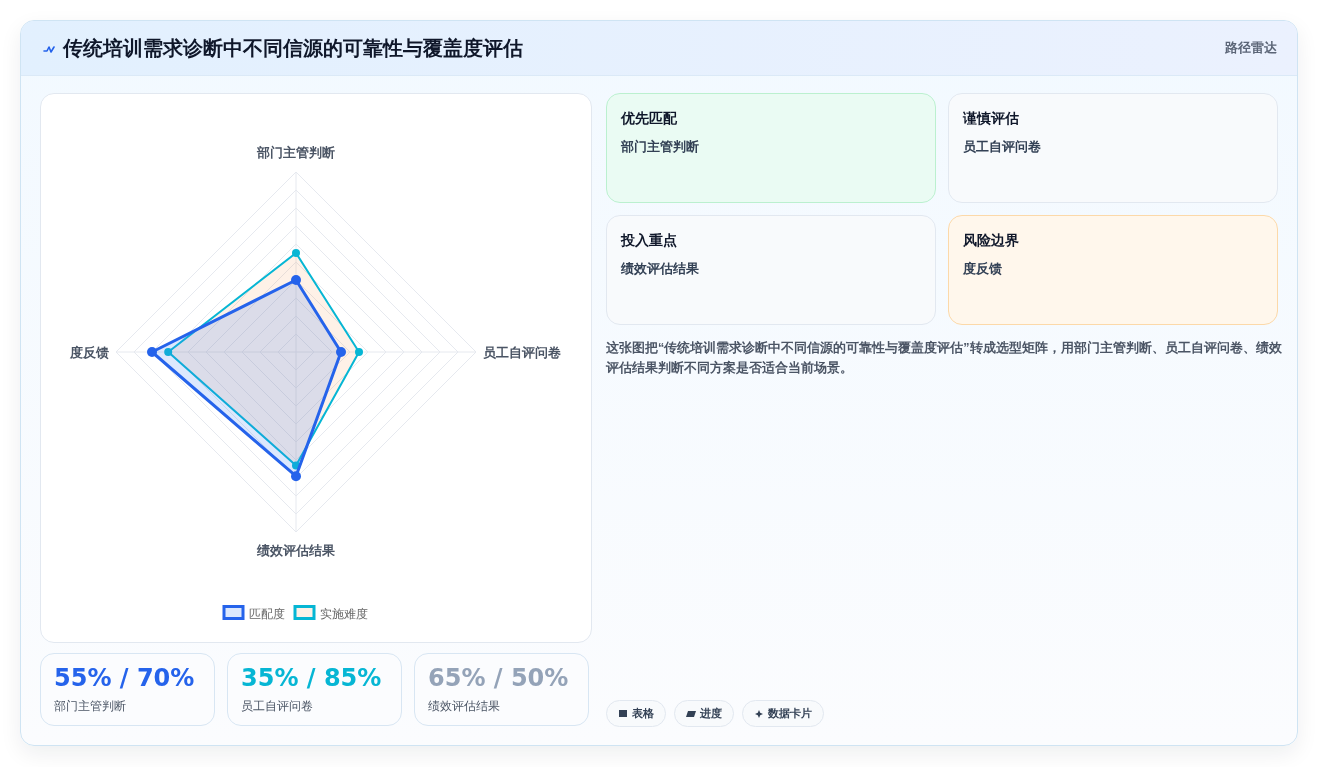 The height and width of the screenshot is (767, 1318). Describe the element at coordinates (311, 678) in the screenshot. I see `text: 35% / 85%` at that location.